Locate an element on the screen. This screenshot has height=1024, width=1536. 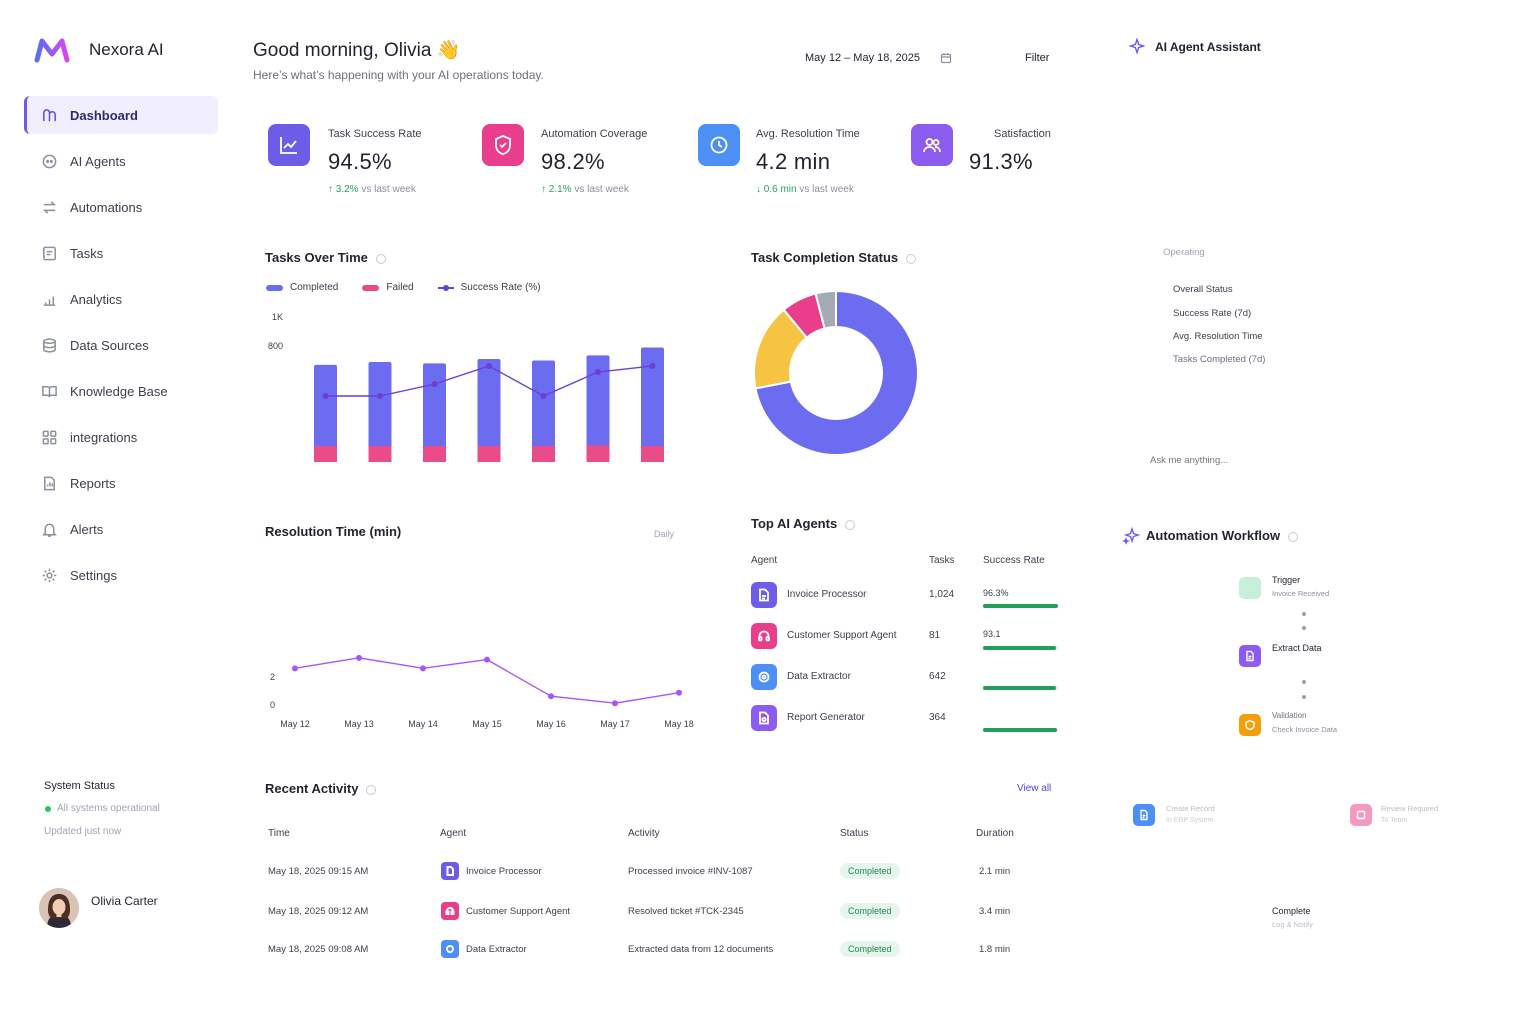
assistant-row-overall-status: Overall Status is located at coordinates (1203, 289).